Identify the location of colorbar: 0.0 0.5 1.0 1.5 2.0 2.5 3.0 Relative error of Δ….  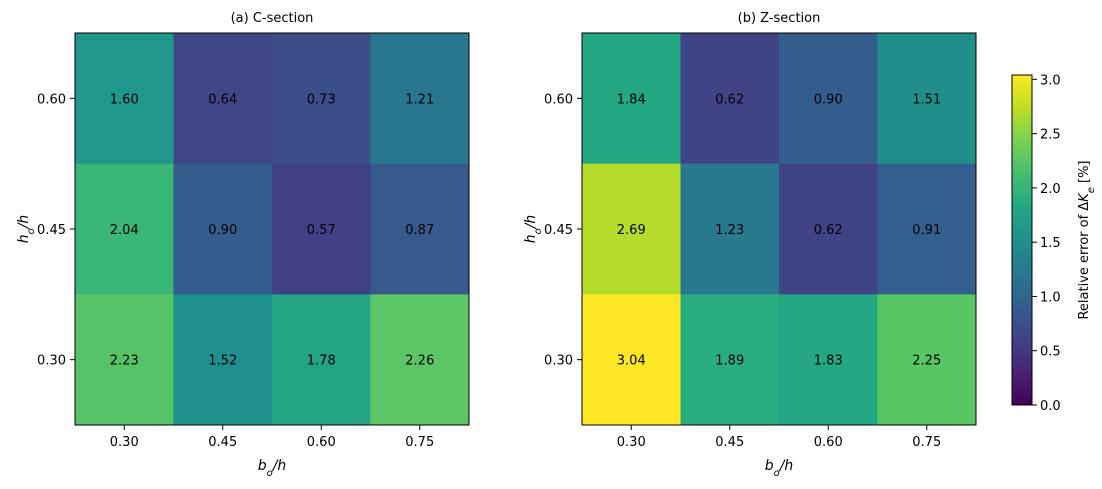
(1054, 243).